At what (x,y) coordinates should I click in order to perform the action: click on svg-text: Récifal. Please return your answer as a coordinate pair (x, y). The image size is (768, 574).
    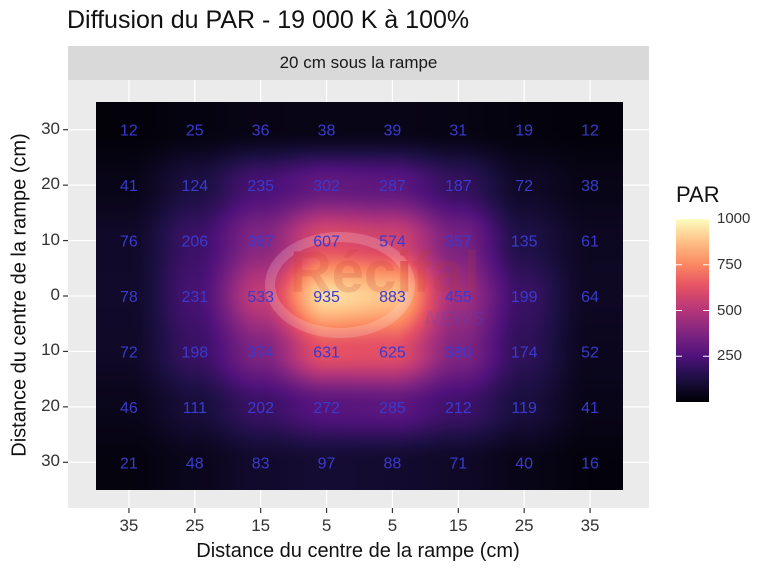
    Looking at the image, I should click on (385, 272).